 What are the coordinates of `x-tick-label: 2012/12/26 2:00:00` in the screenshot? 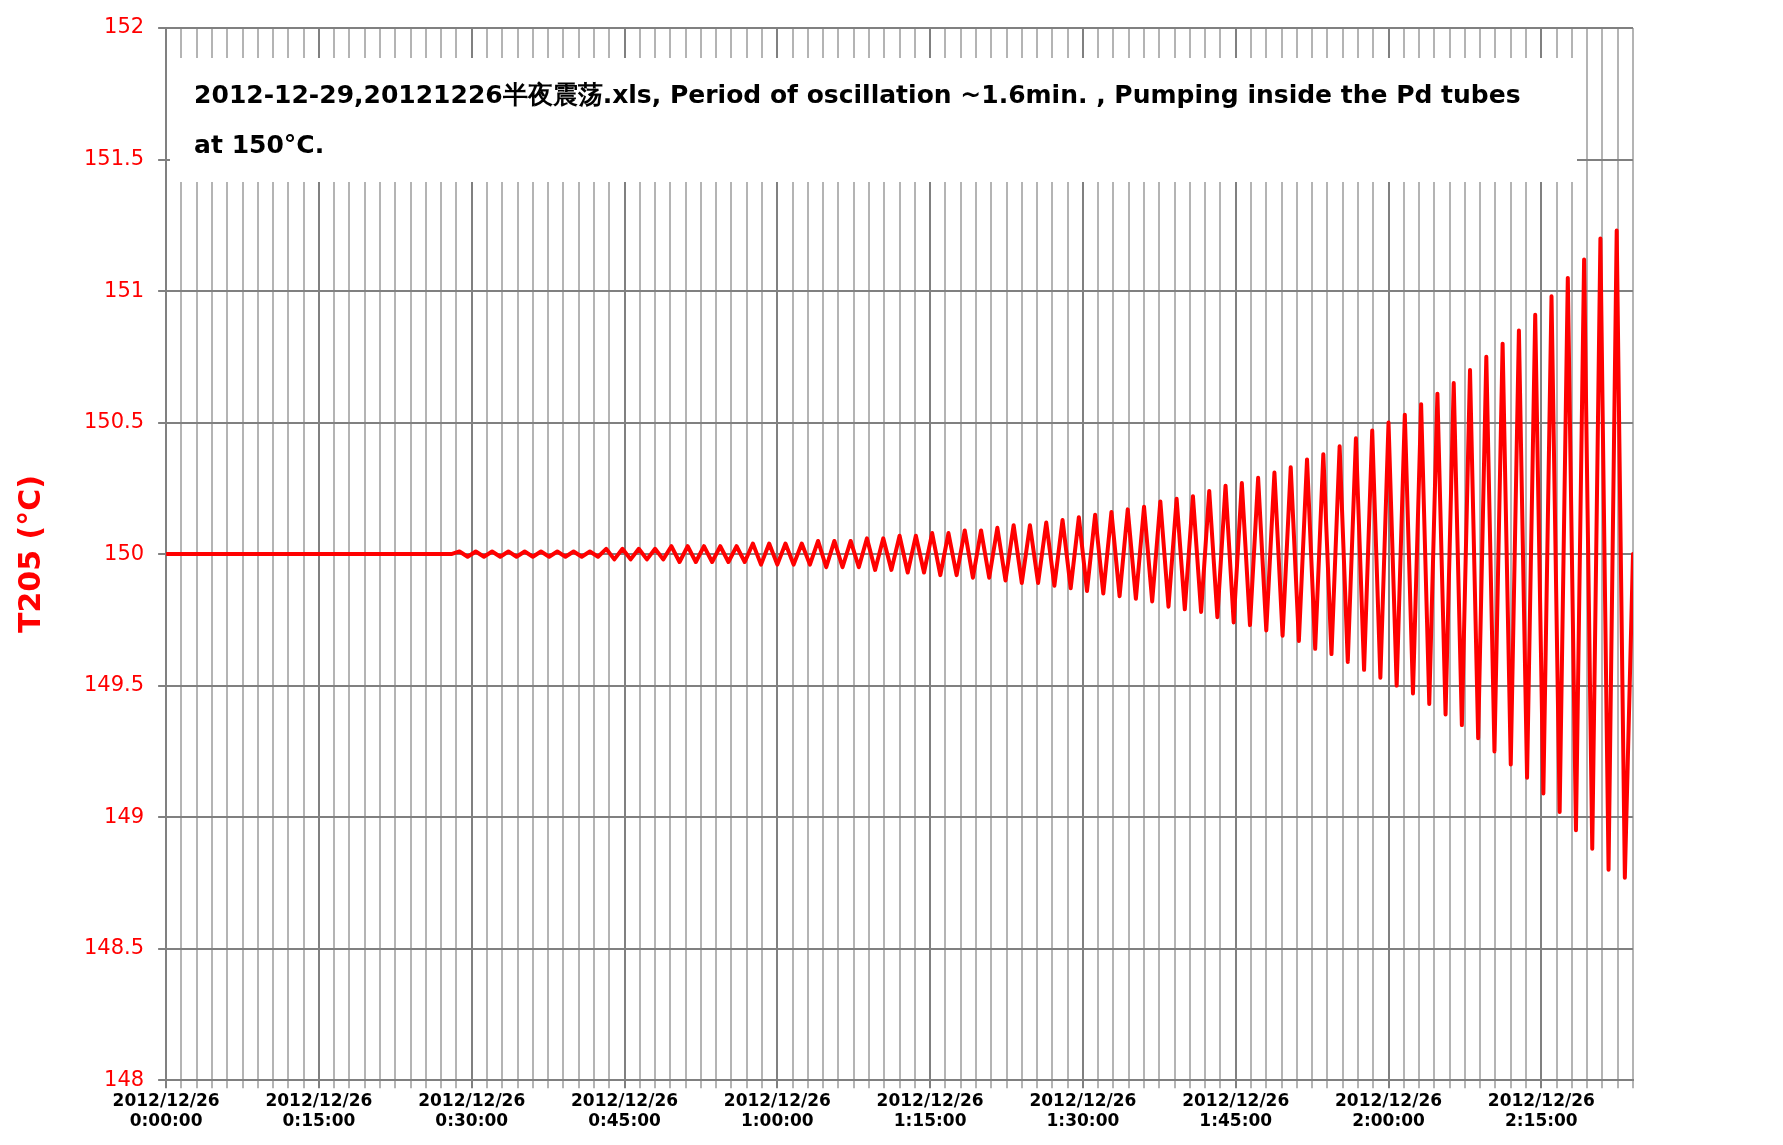 It's located at (1389, 1110).